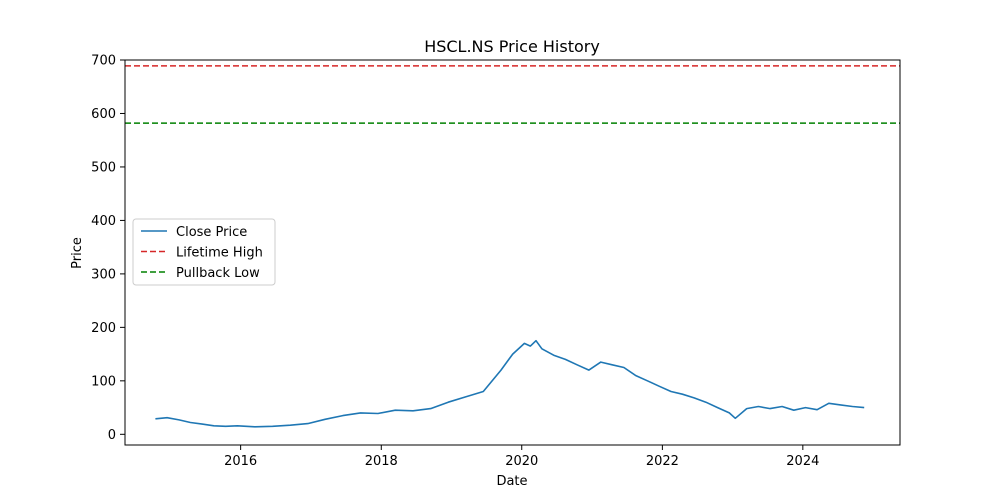  What do you see at coordinates (77, 253) in the screenshot?
I see `y-axis-label: Price` at bounding box center [77, 253].